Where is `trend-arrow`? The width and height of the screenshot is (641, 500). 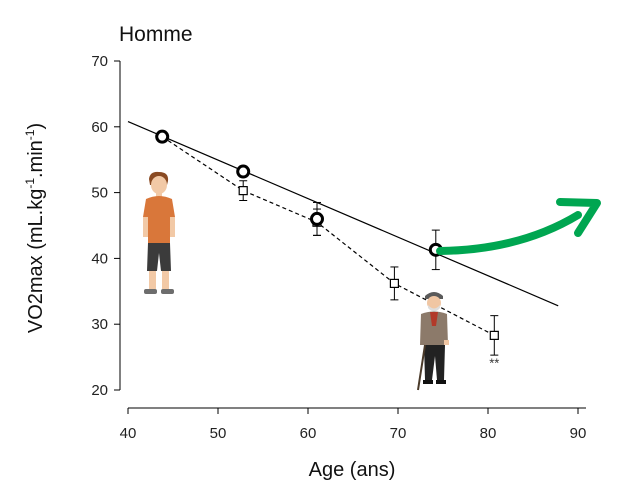
trend-arrow is located at coordinates (518, 226).